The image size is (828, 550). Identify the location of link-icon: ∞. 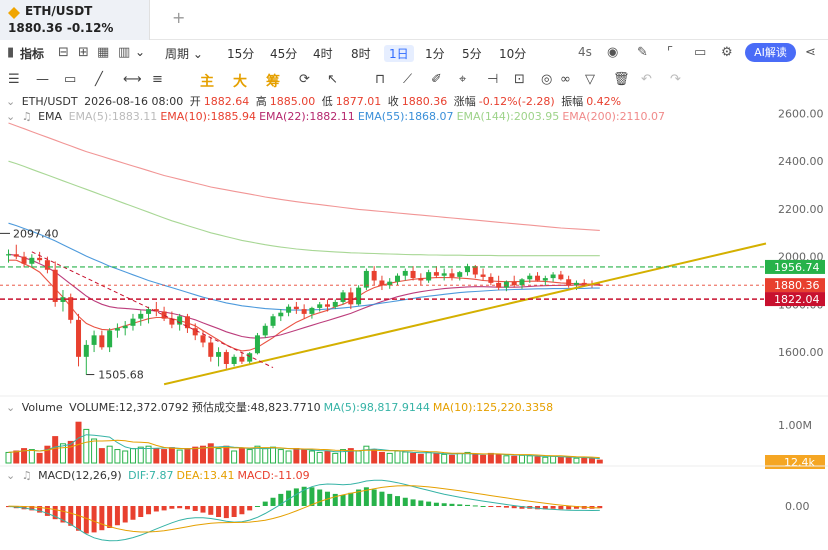
(565, 79).